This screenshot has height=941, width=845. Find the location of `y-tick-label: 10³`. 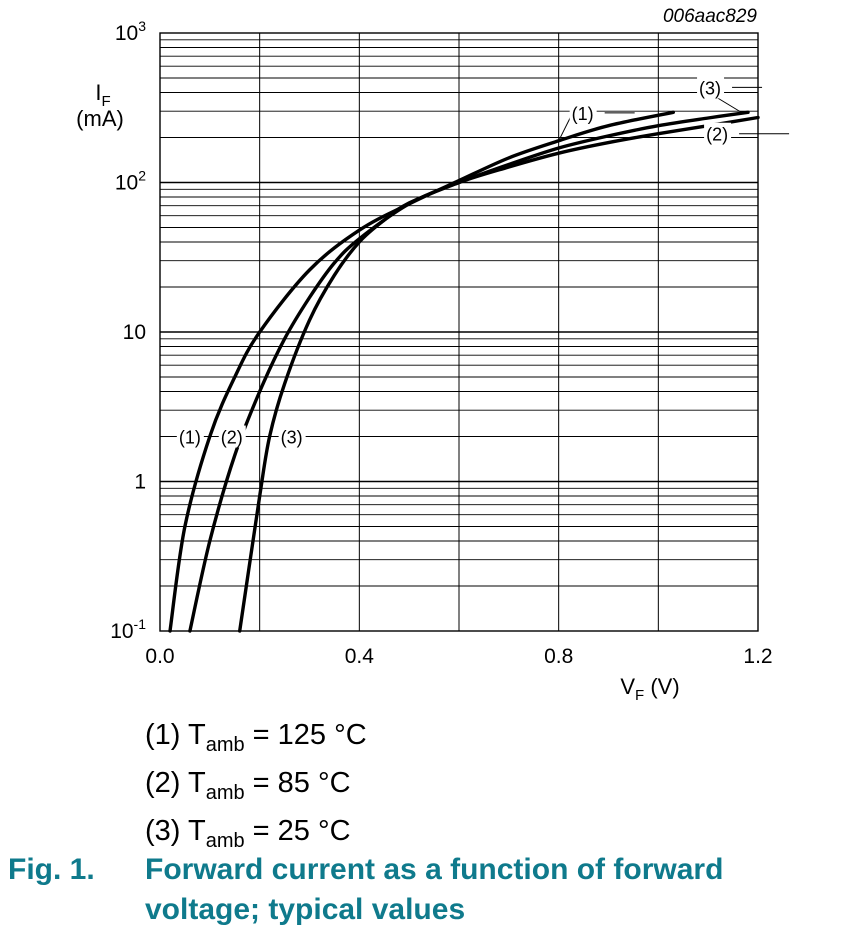

y-tick-label: 10³ is located at coordinates (130, 31).